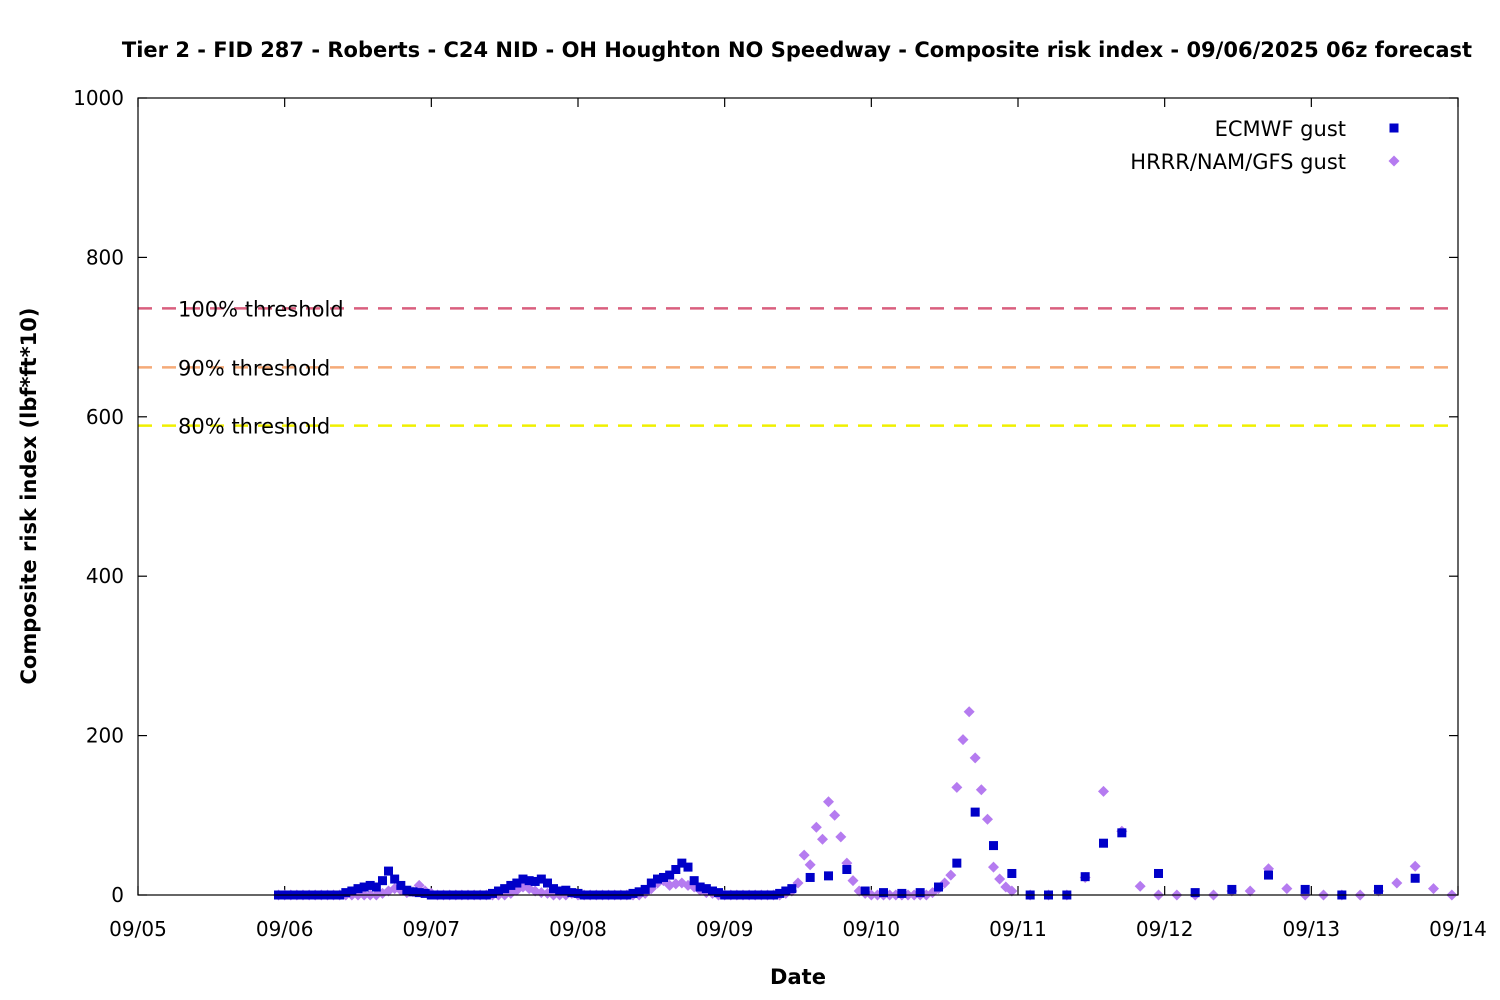  Describe the element at coordinates (1265, 145) in the screenshot. I see `legend: ECMWF gust HRRR/NAM/GFS gust` at that location.